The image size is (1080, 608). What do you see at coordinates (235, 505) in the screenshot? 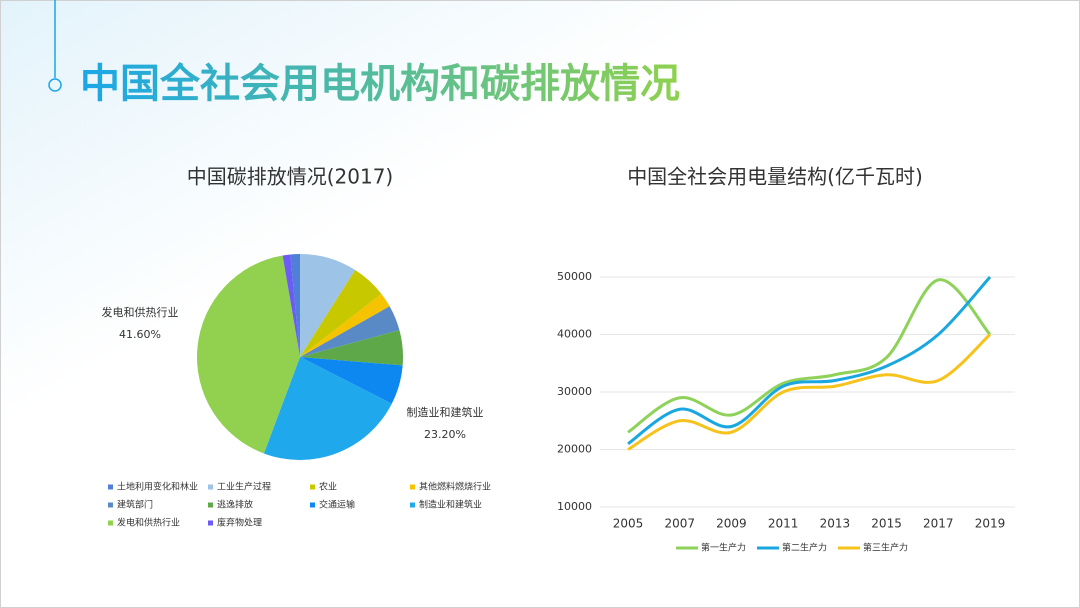
I see `legend-label: 逃逸排放` at bounding box center [235, 505].